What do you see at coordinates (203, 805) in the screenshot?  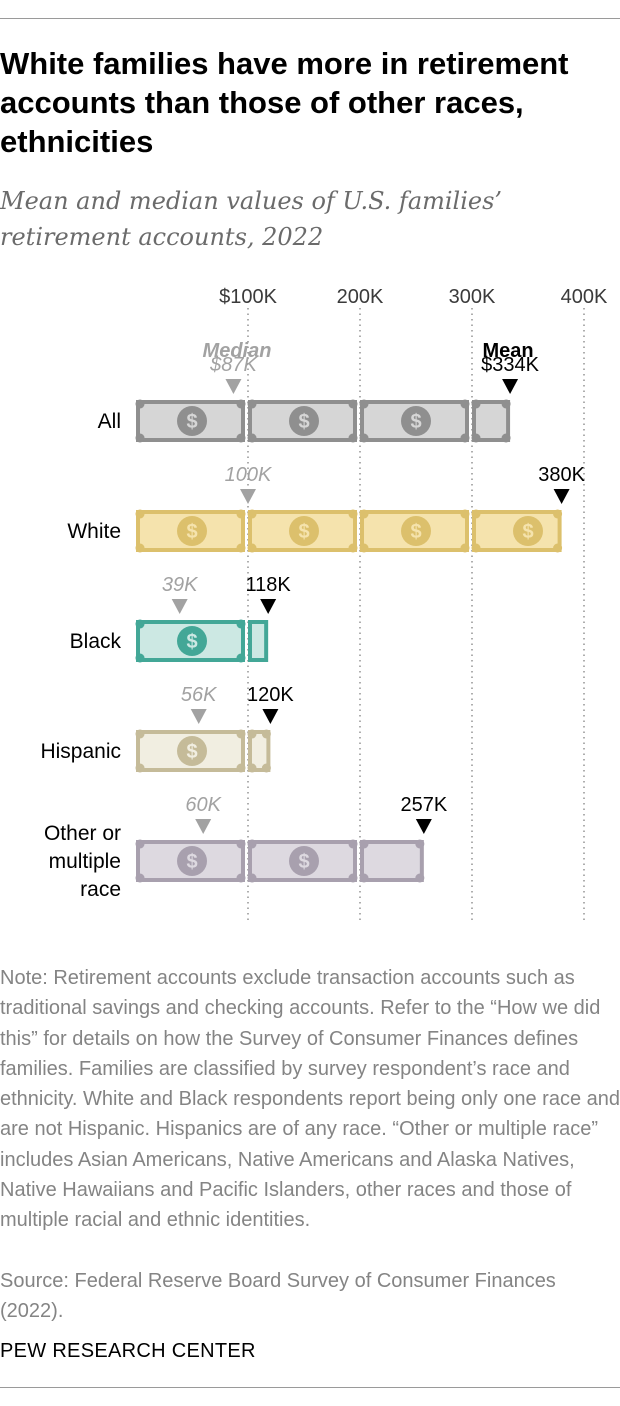 I see `median-value-label: 60K` at bounding box center [203, 805].